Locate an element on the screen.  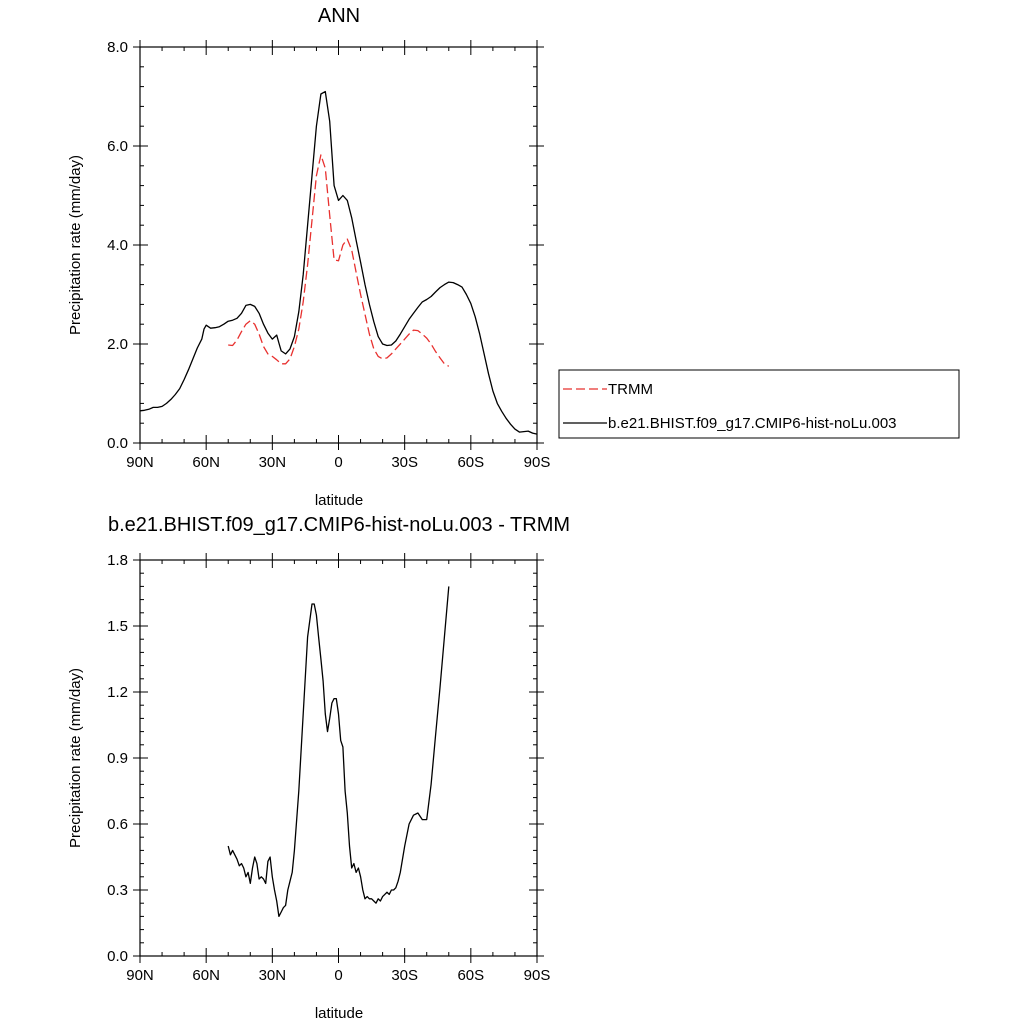
y-tick-label: 0.3 is located at coordinates (117, 890).